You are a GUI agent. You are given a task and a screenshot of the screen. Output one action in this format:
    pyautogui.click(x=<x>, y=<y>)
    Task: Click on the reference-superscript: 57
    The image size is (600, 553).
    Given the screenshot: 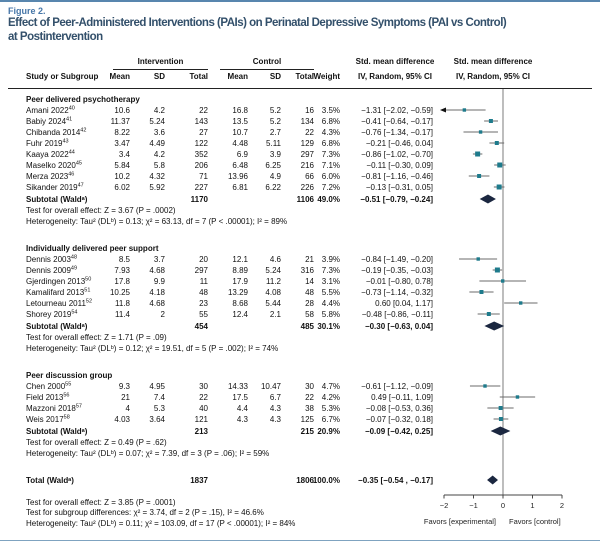 What is the action you would take?
    pyautogui.click(x=78, y=405)
    